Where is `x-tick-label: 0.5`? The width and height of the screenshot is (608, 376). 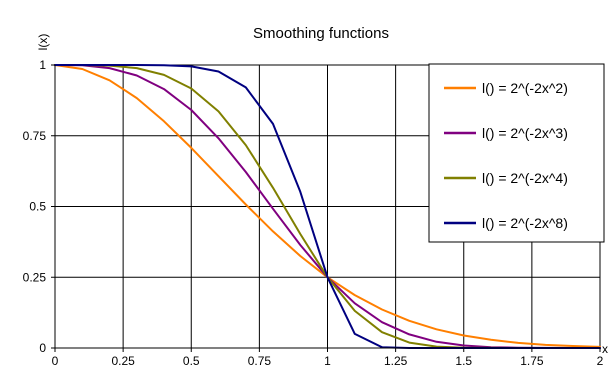
x-tick-label: 0.5 is located at coordinates (191, 361).